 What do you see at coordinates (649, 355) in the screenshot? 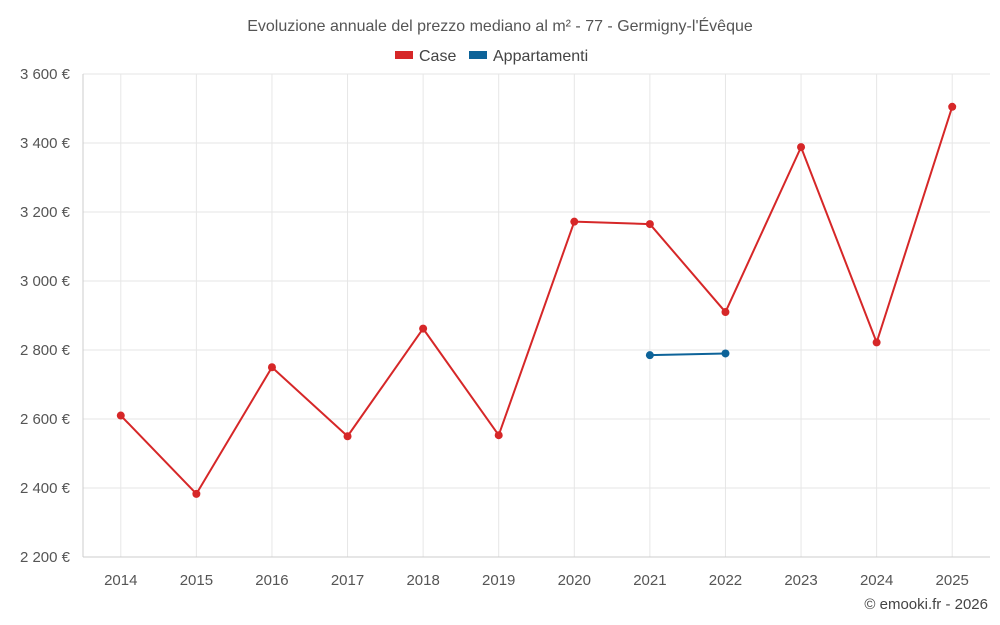
I see `data-point-appartamenti-2021` at bounding box center [649, 355].